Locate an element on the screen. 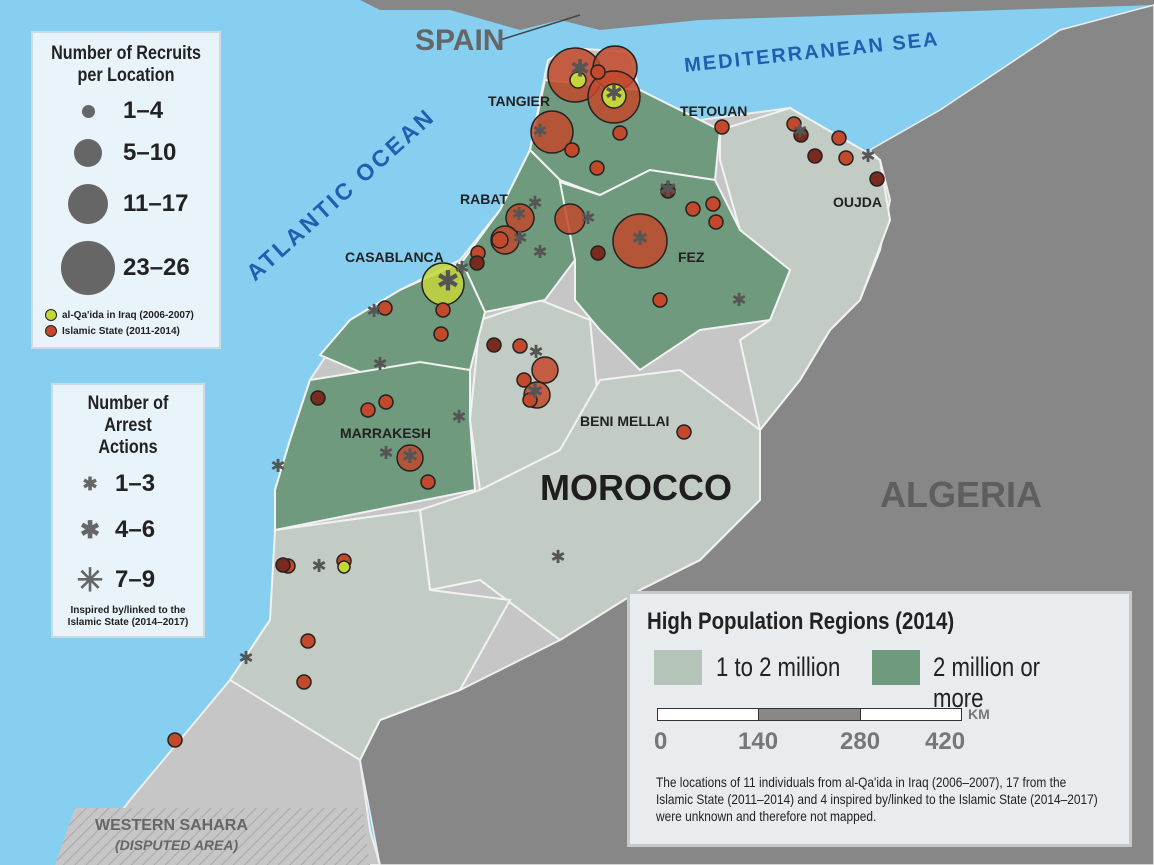  region-fez is located at coordinates (675, 270).